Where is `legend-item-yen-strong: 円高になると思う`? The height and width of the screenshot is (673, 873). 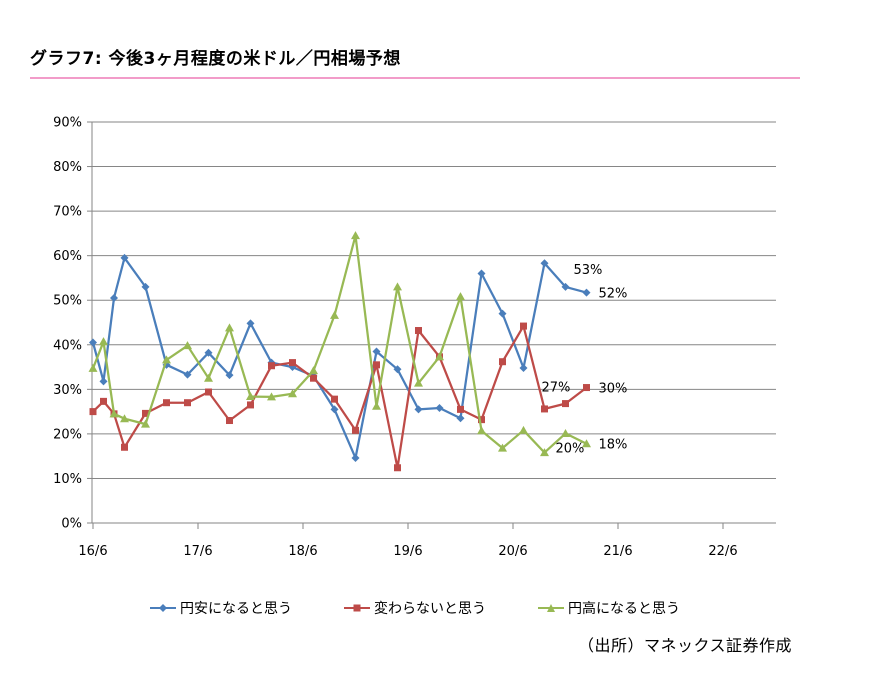
legend-item-yen-strong: 円高になると思う is located at coordinates (609, 608).